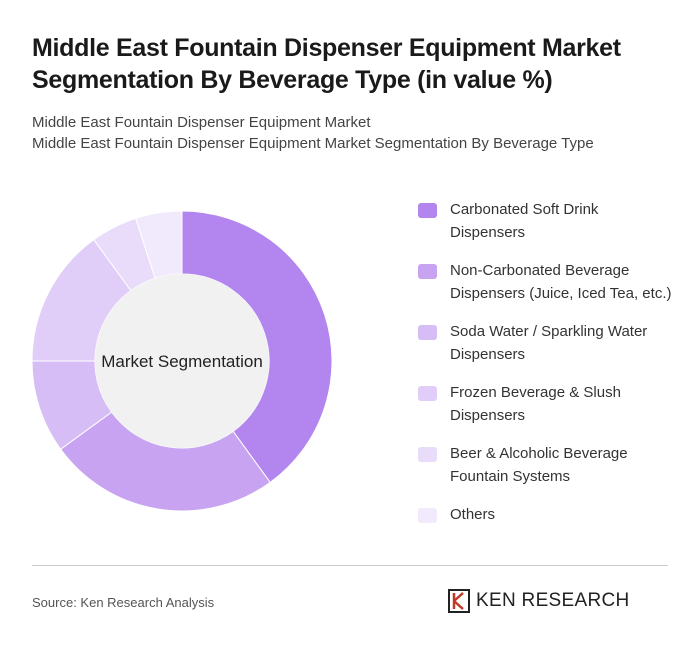 The image size is (700, 650). What do you see at coordinates (350, 565) in the screenshot?
I see `divider` at bounding box center [350, 565].